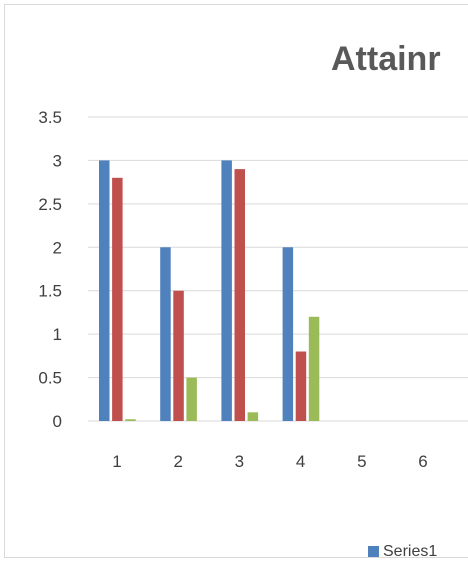 This screenshot has width=468, height=563. What do you see at coordinates (361, 461) in the screenshot?
I see `x-tick-label: 5` at bounding box center [361, 461].